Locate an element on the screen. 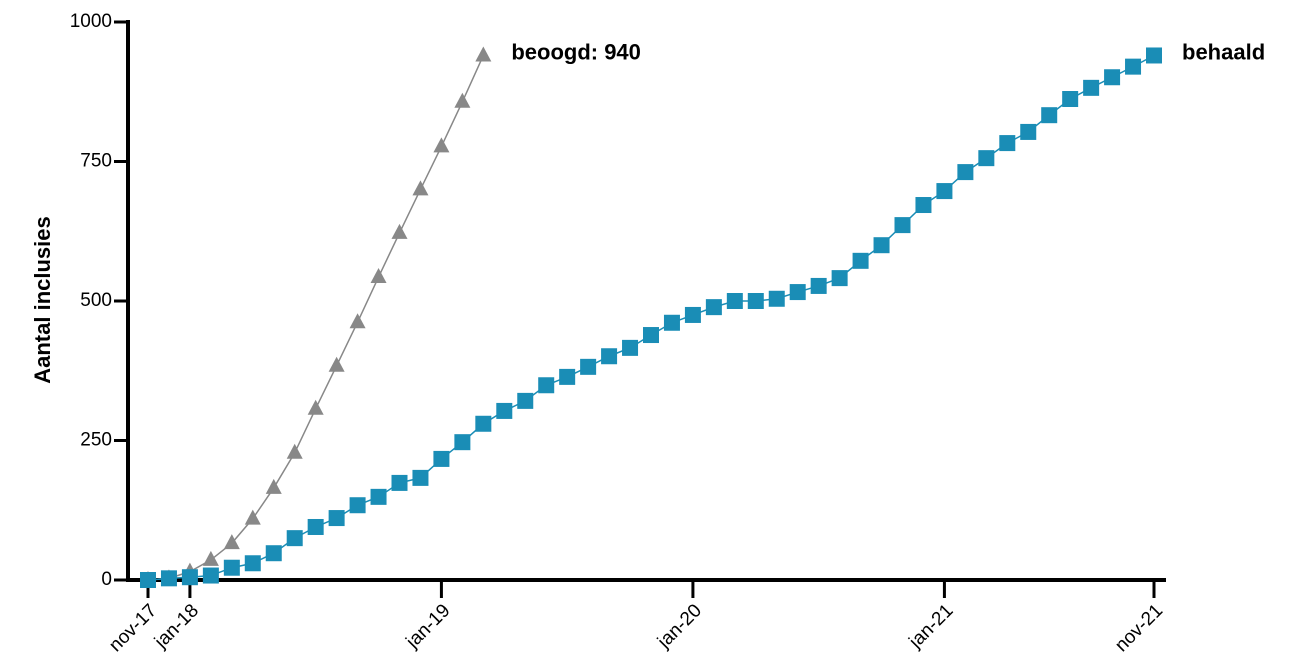 This screenshot has height=670, width=1304. x-tick-label: nov-21 is located at coordinates (1139, 628).